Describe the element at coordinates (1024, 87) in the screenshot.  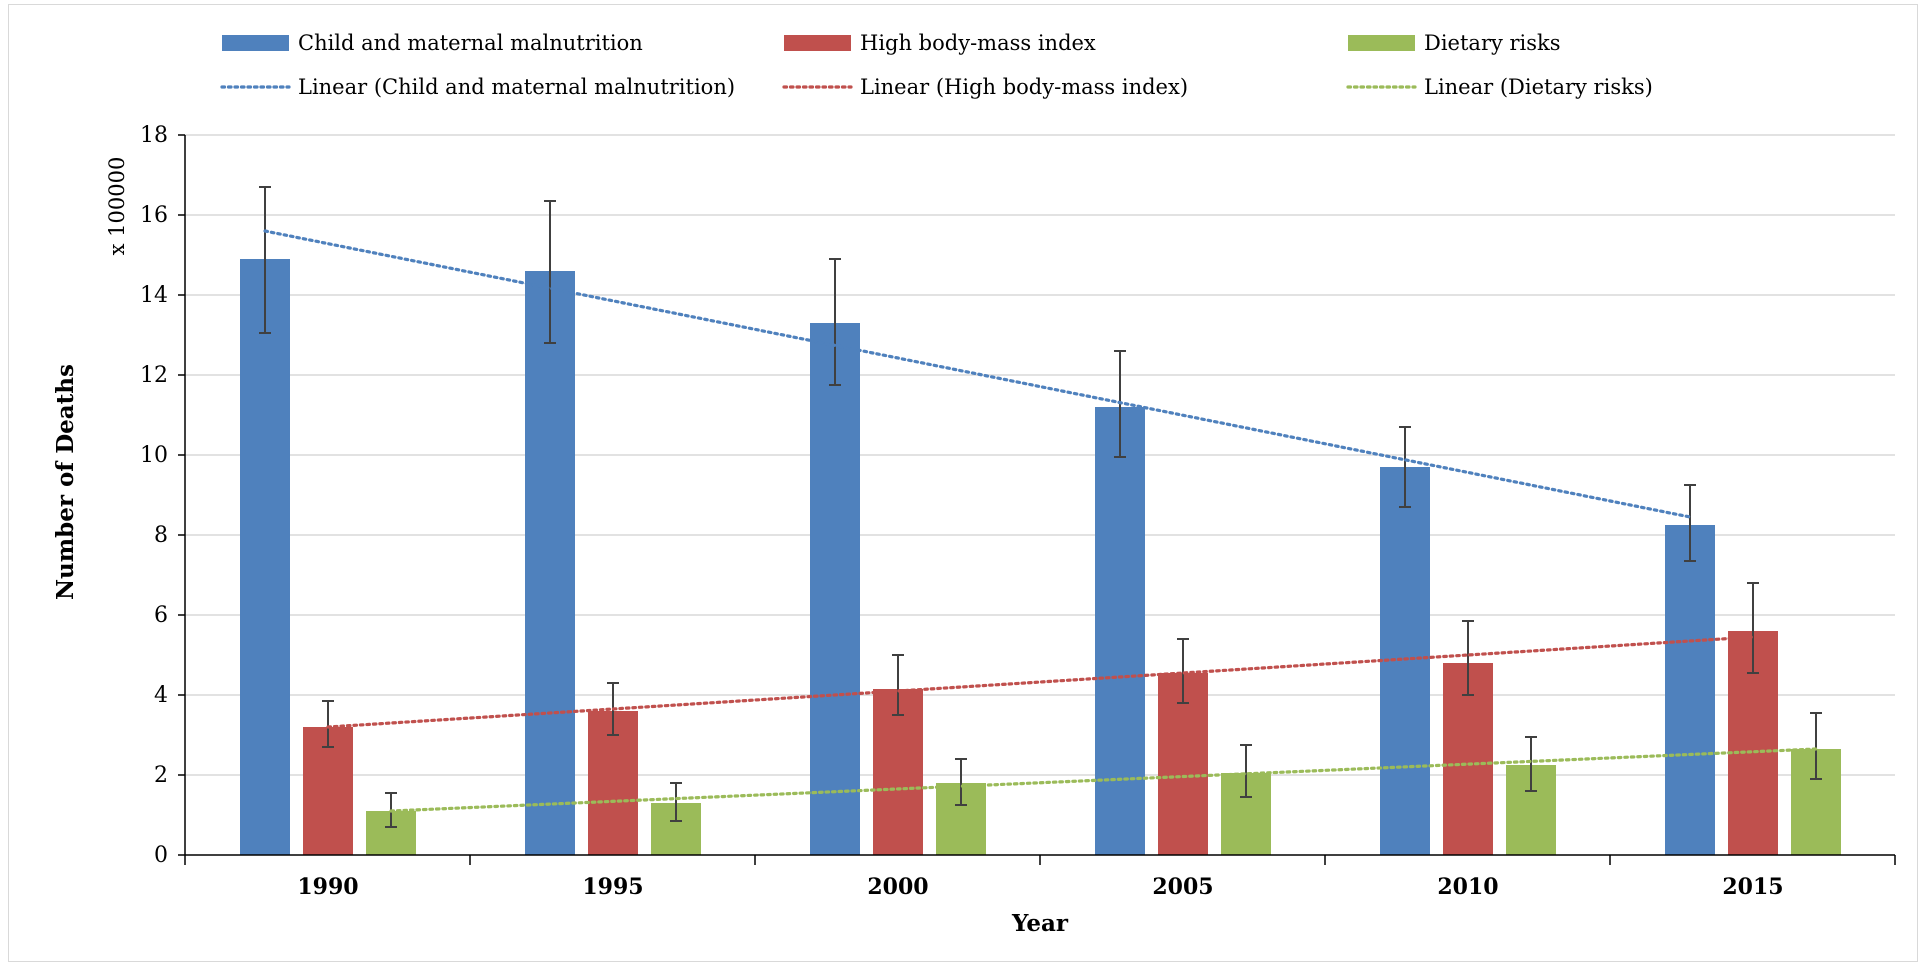
I see `legend-label: Linear (High body-mass index)` at that location.